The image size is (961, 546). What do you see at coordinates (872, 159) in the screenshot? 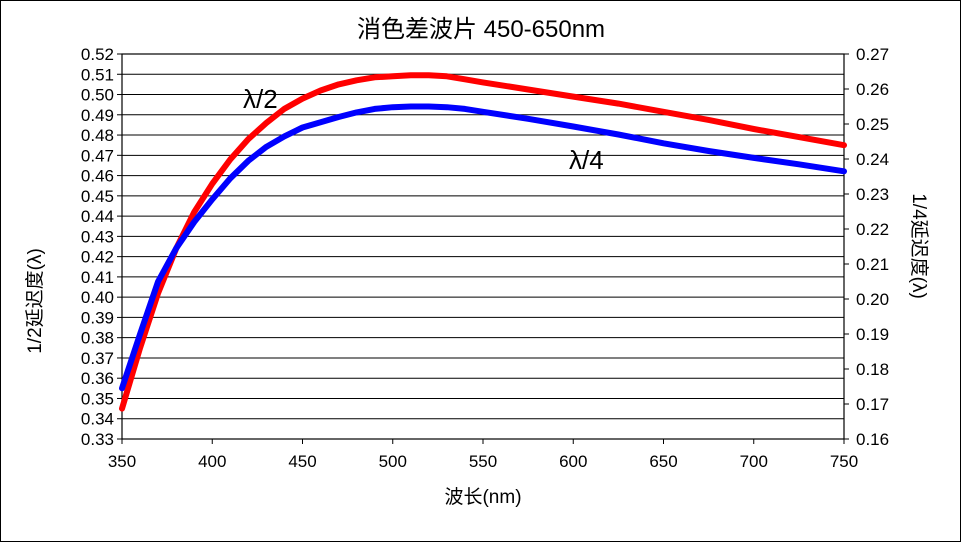
I see `y-right-tick-label: 0.24` at bounding box center [872, 159].